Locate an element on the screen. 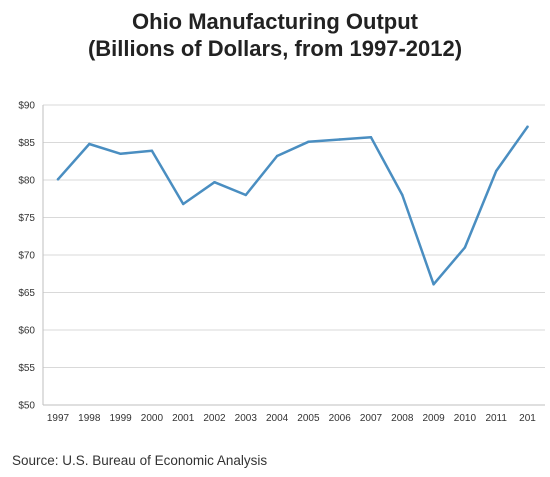 This screenshot has width=550, height=477. chart-title-line-1: Ohio Manufacturing Output is located at coordinates (275, 21).